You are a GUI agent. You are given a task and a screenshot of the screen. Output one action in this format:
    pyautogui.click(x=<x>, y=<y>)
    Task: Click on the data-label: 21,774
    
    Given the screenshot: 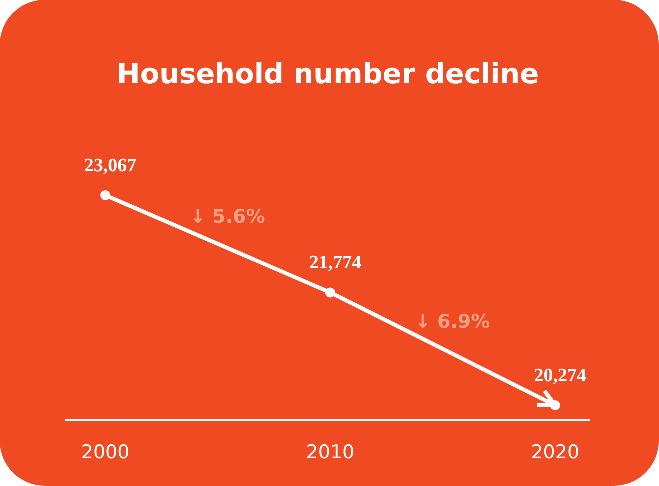 What is the action you would take?
    pyautogui.click(x=335, y=263)
    